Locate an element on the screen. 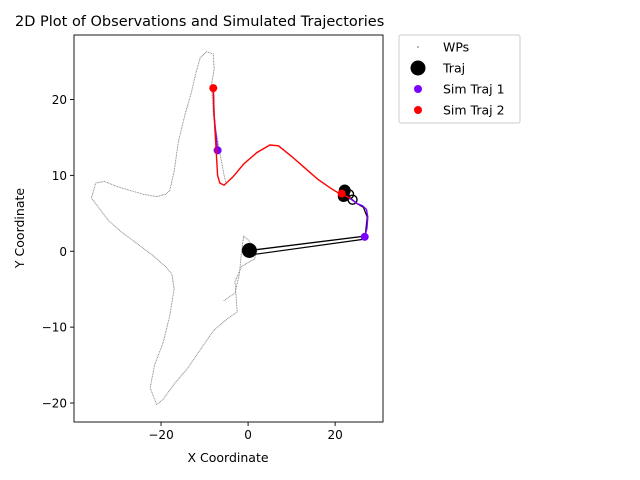 This screenshot has width=640, height=480. sim-traj-marker is located at coordinates (364, 236).